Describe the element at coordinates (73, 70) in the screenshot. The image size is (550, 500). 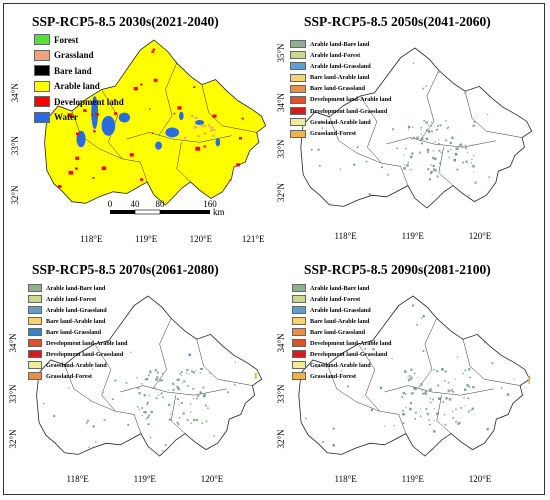
I see `legend-label: Bare land` at that location.